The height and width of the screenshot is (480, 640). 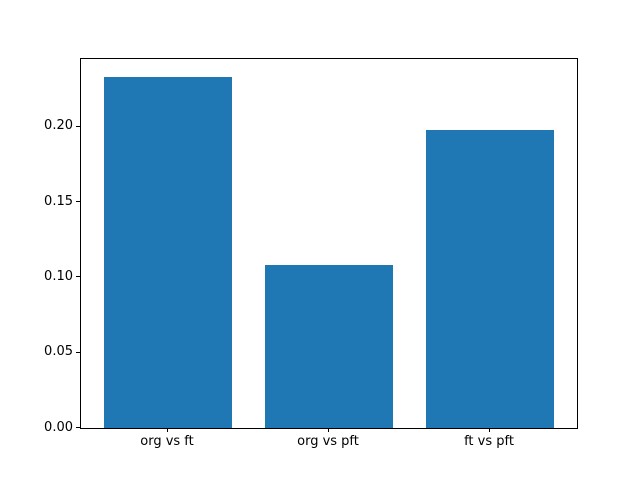 What do you see at coordinates (58, 427) in the screenshot?
I see `y-tick-label: 0.00` at bounding box center [58, 427].